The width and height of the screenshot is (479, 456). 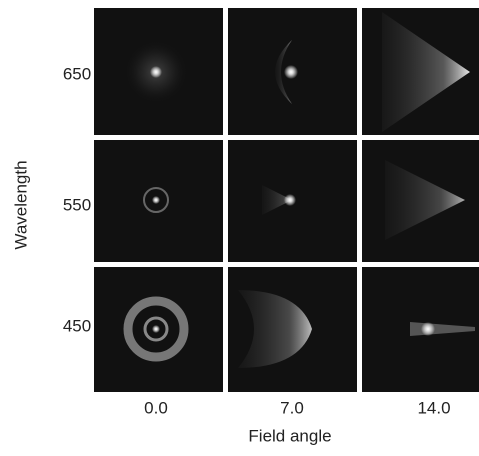 What do you see at coordinates (77, 73) in the screenshot?
I see `row-label: 650` at bounding box center [77, 73].